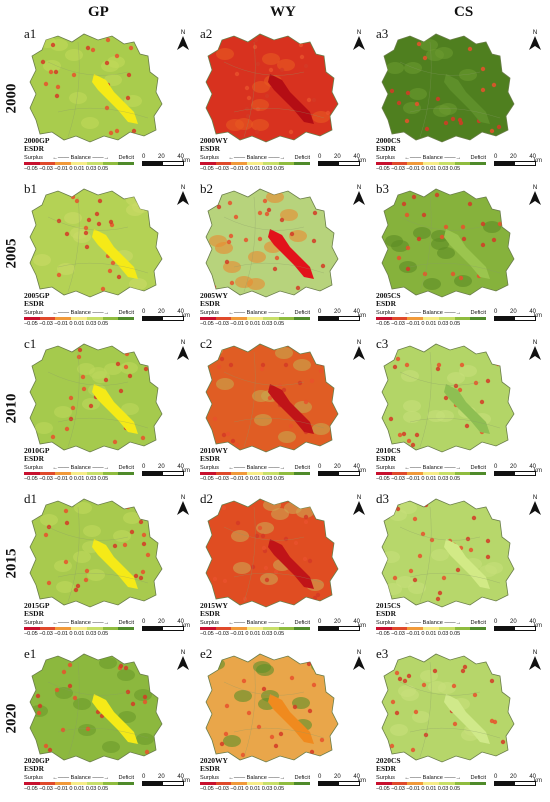  Describe the element at coordinates (388, 764) in the screenshot. I see `map-title: 2020CS ESDR` at that location.